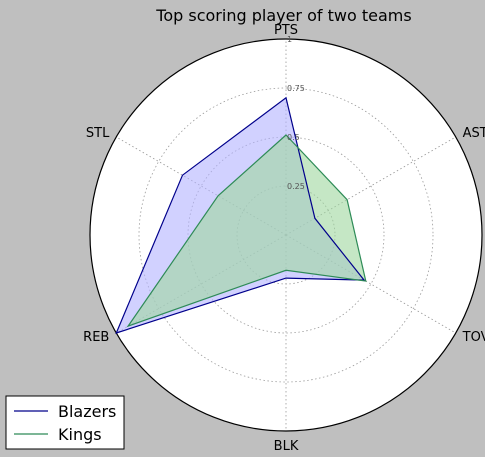 The height and width of the screenshot is (457, 485). I want to click on legend-label-kings: Kings, so click(80, 434).